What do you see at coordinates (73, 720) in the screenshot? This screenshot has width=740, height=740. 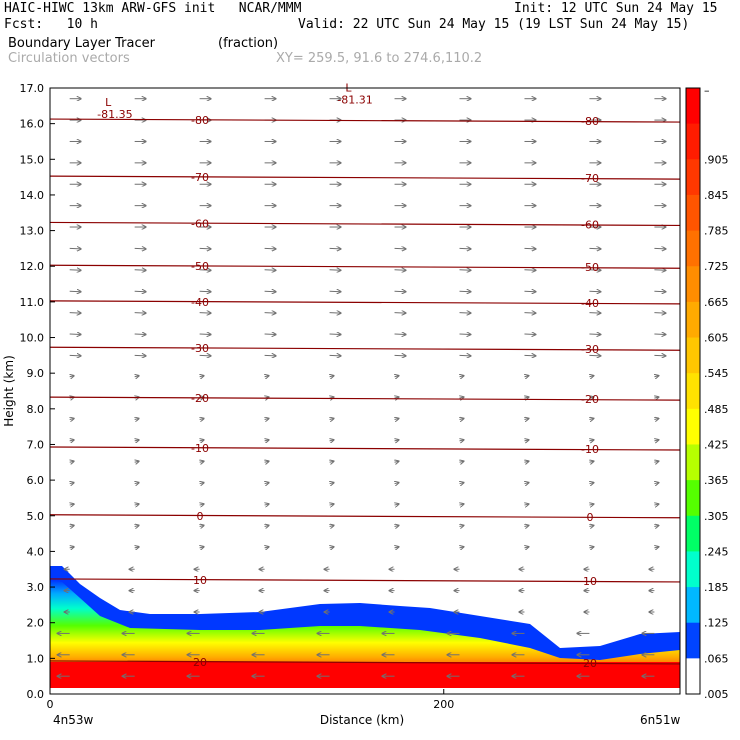 I see `left-endpoint-label: 4n53w` at bounding box center [73, 720].